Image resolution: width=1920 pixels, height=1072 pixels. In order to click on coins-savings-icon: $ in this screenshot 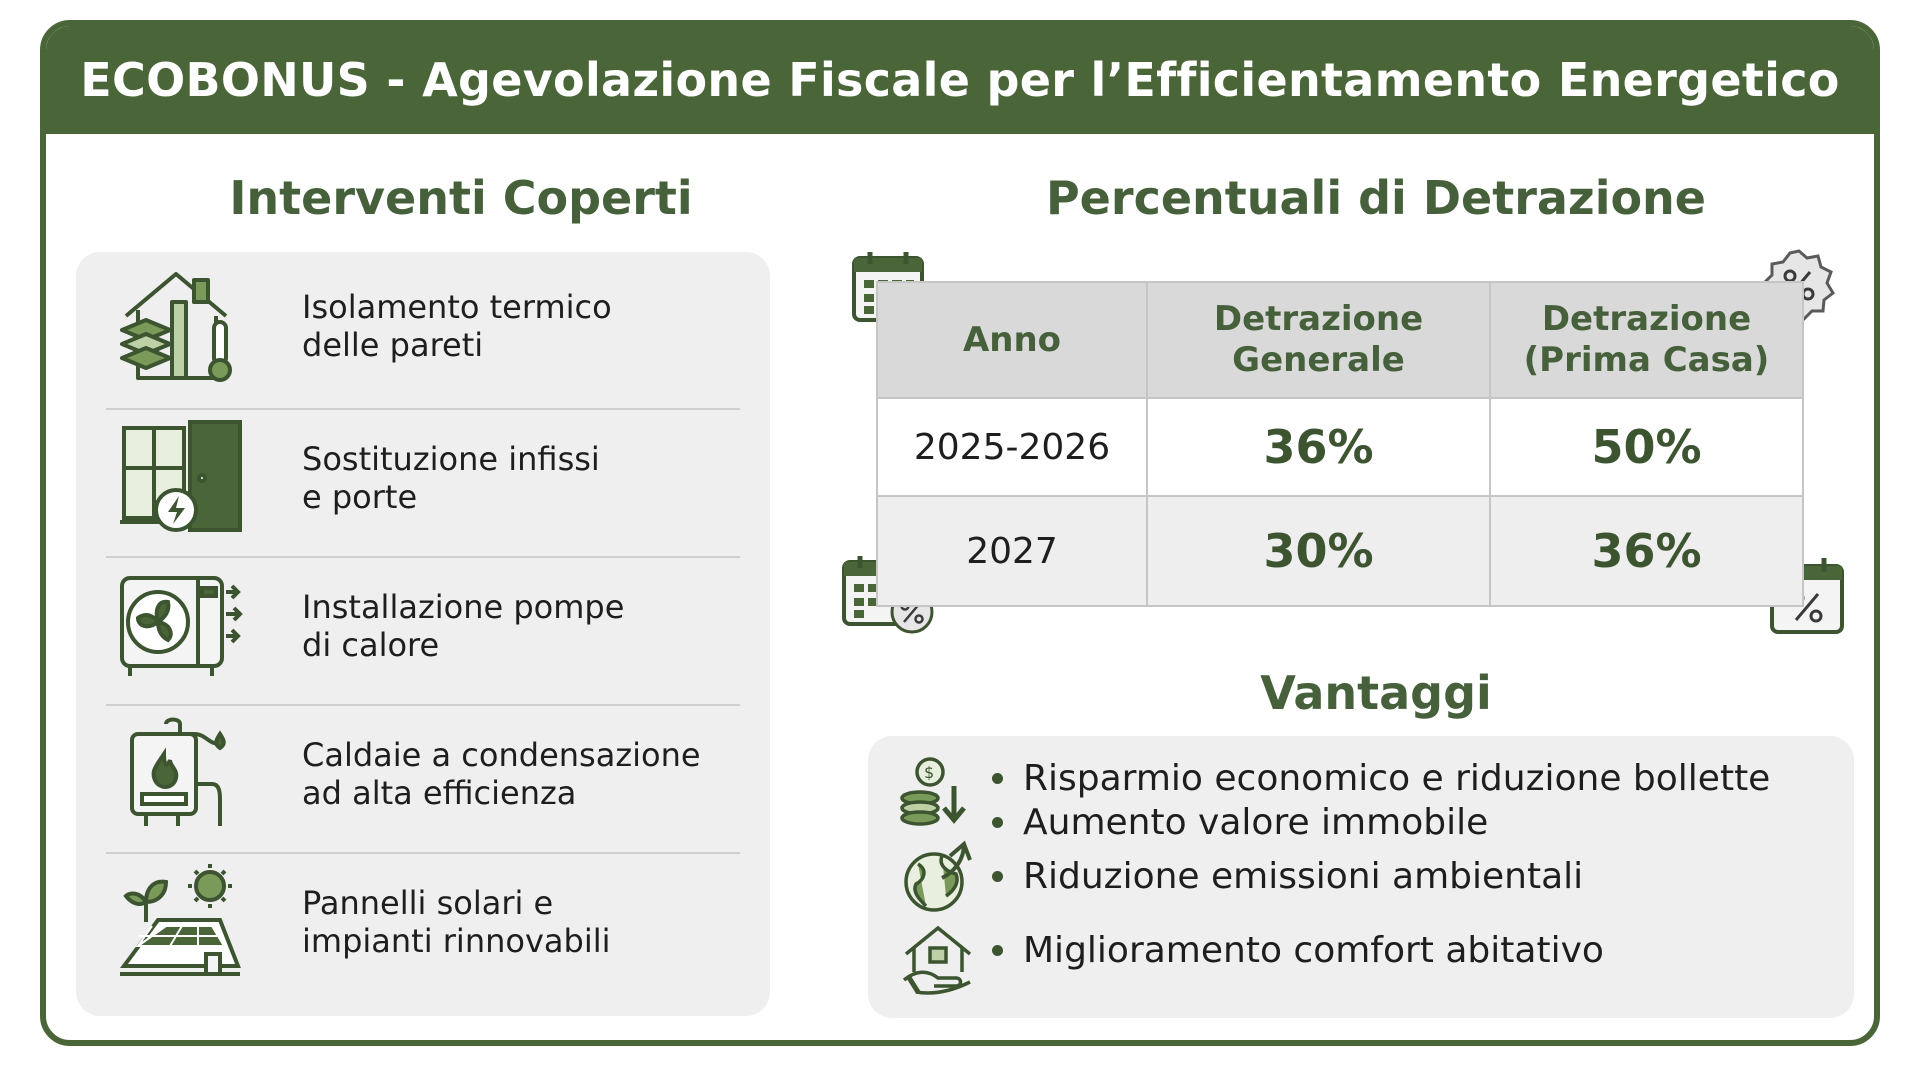, I will do `click(933, 791)`.